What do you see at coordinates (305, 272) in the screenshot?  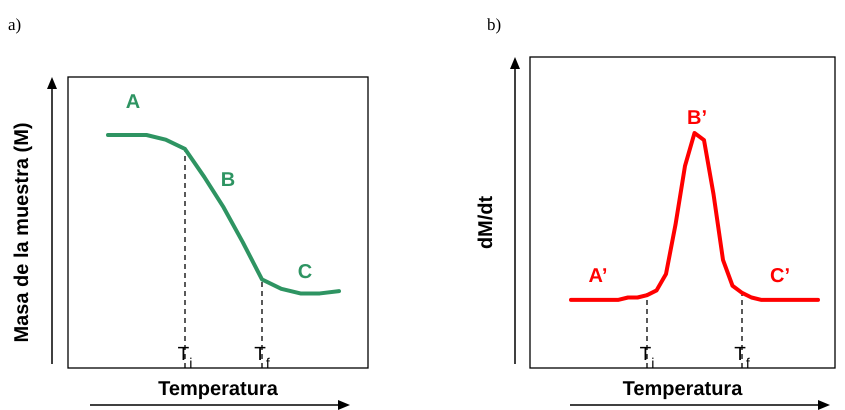 I see `annotation: C` at bounding box center [305, 272].